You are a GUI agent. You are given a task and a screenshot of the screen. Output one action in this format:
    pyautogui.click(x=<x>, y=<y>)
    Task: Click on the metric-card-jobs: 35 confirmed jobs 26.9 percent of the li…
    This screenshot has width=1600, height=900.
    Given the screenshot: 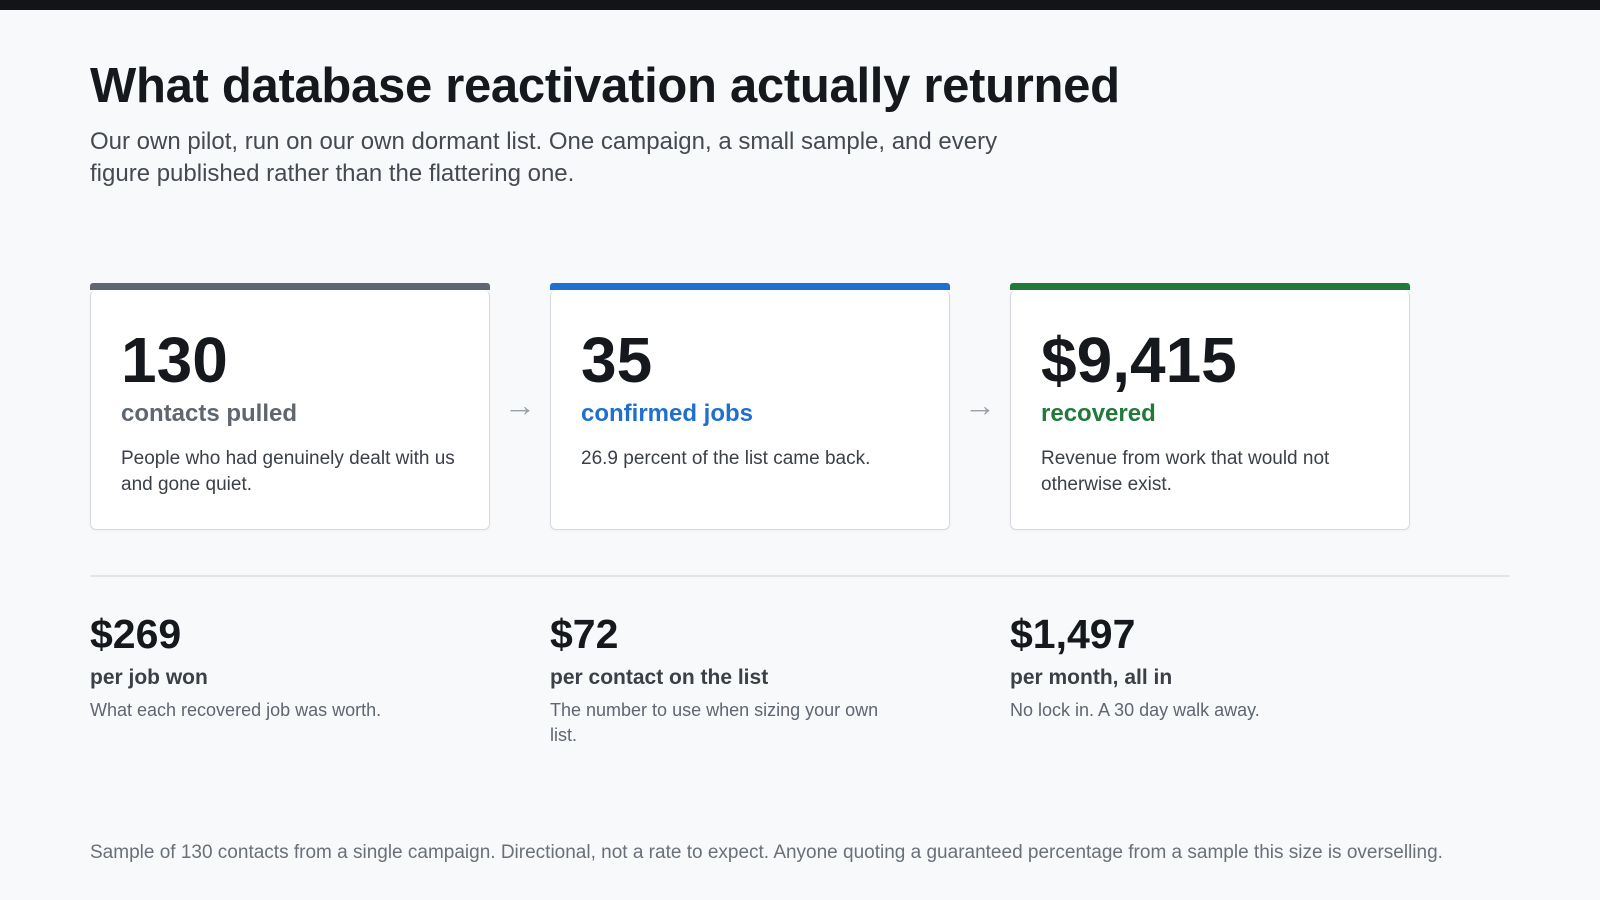 What is the action you would take?
    pyautogui.click(x=750, y=406)
    